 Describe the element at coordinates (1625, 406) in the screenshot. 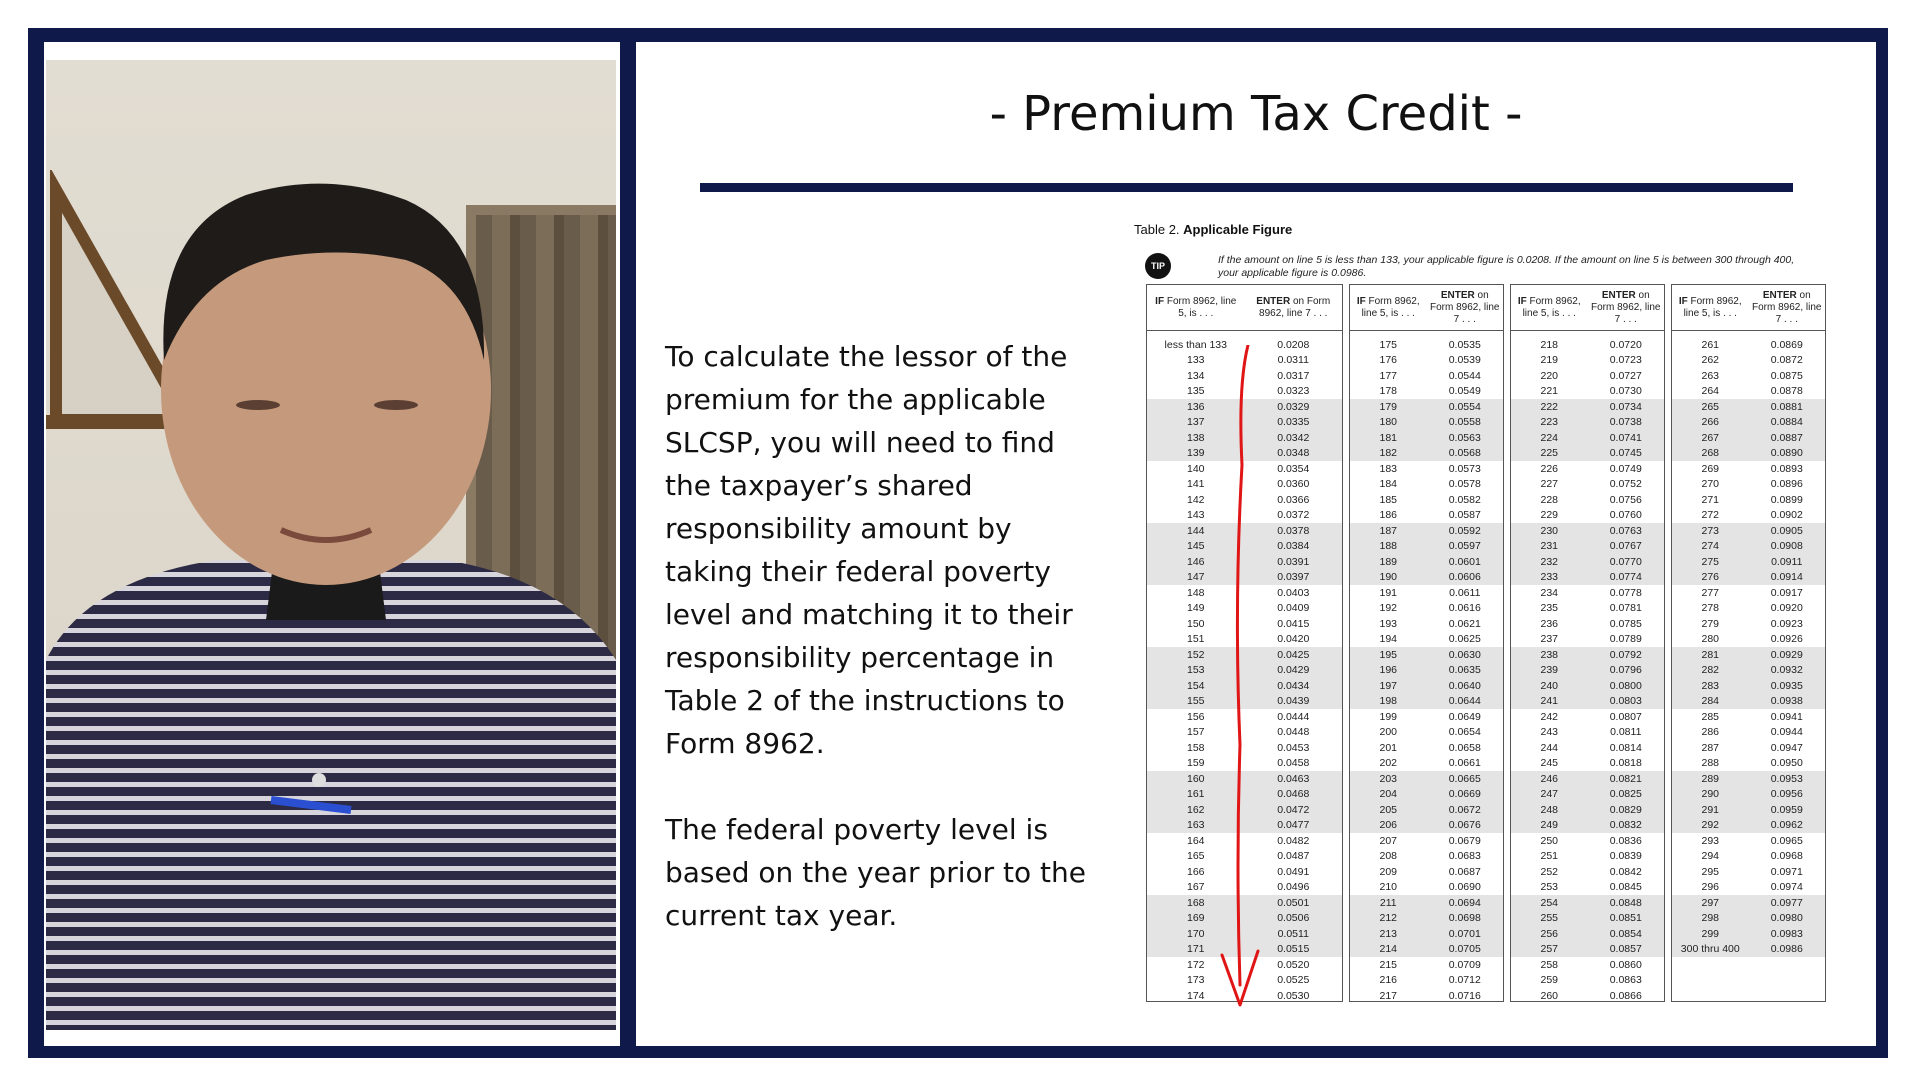

I see `applicable-figure-value: 0.0734` at that location.